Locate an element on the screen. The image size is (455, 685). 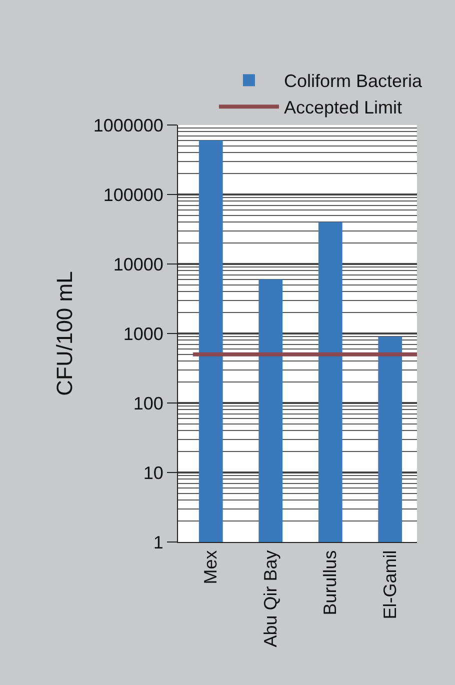
y-axis-title: CFU/100 mL is located at coordinates (65, 333).